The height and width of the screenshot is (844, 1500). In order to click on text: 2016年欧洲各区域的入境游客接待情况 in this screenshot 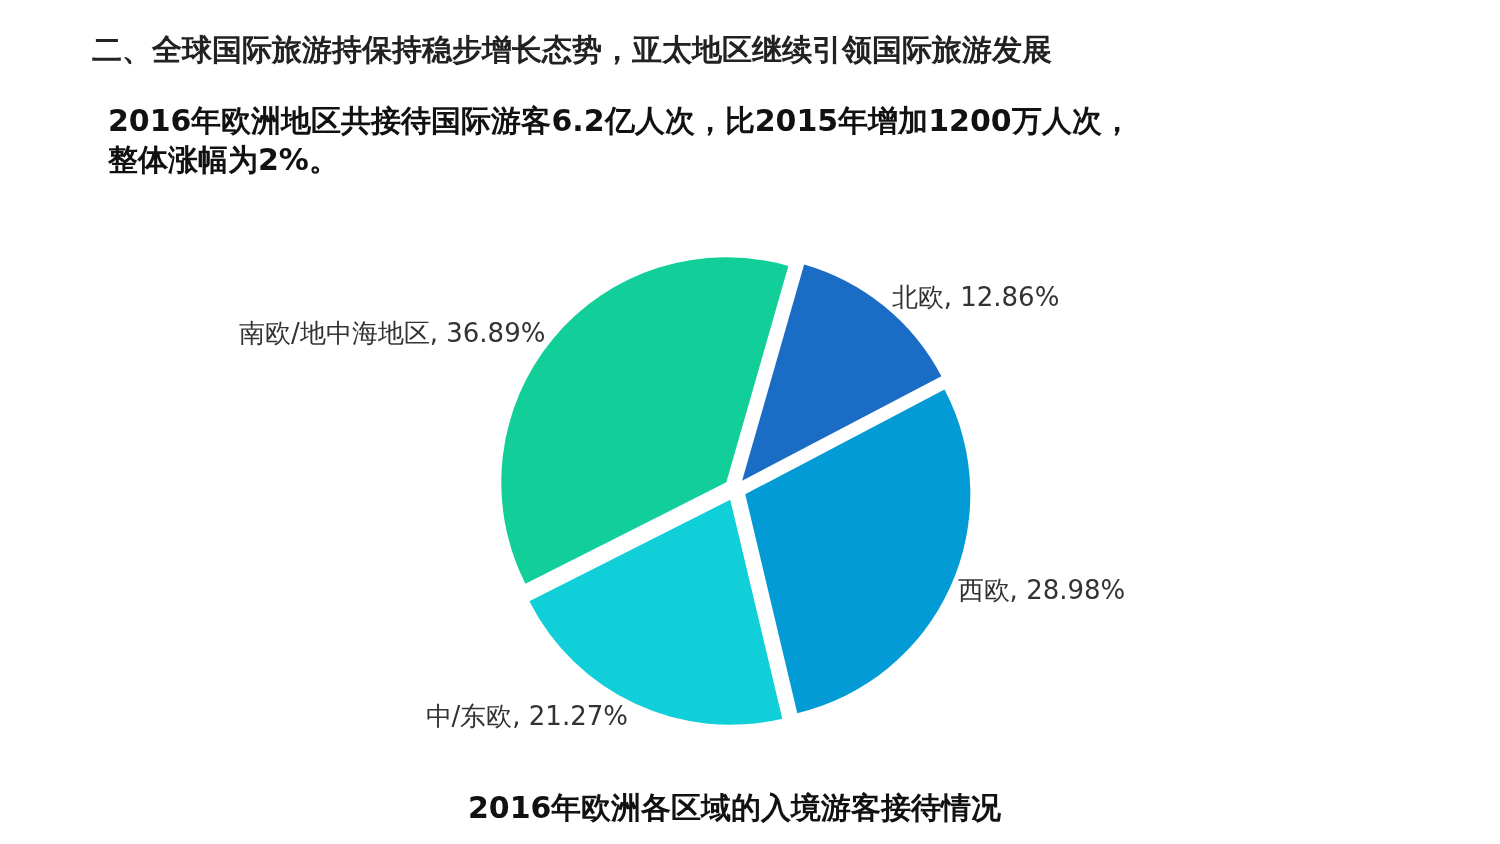, I will do `click(735, 807)`.